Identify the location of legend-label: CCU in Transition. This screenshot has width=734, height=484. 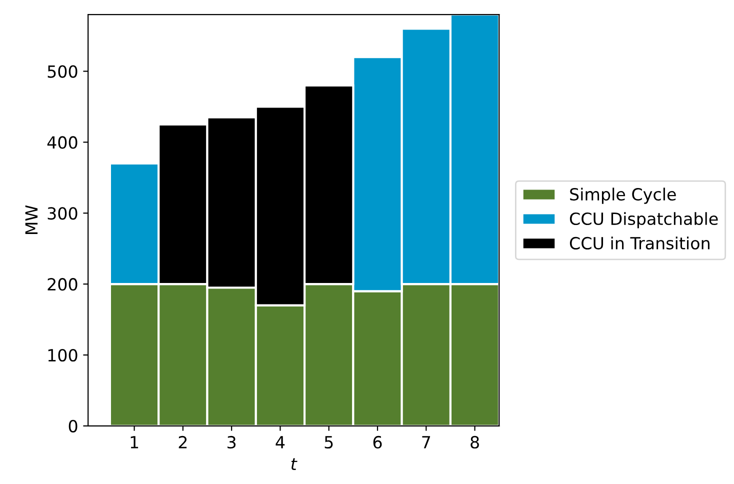
(640, 243).